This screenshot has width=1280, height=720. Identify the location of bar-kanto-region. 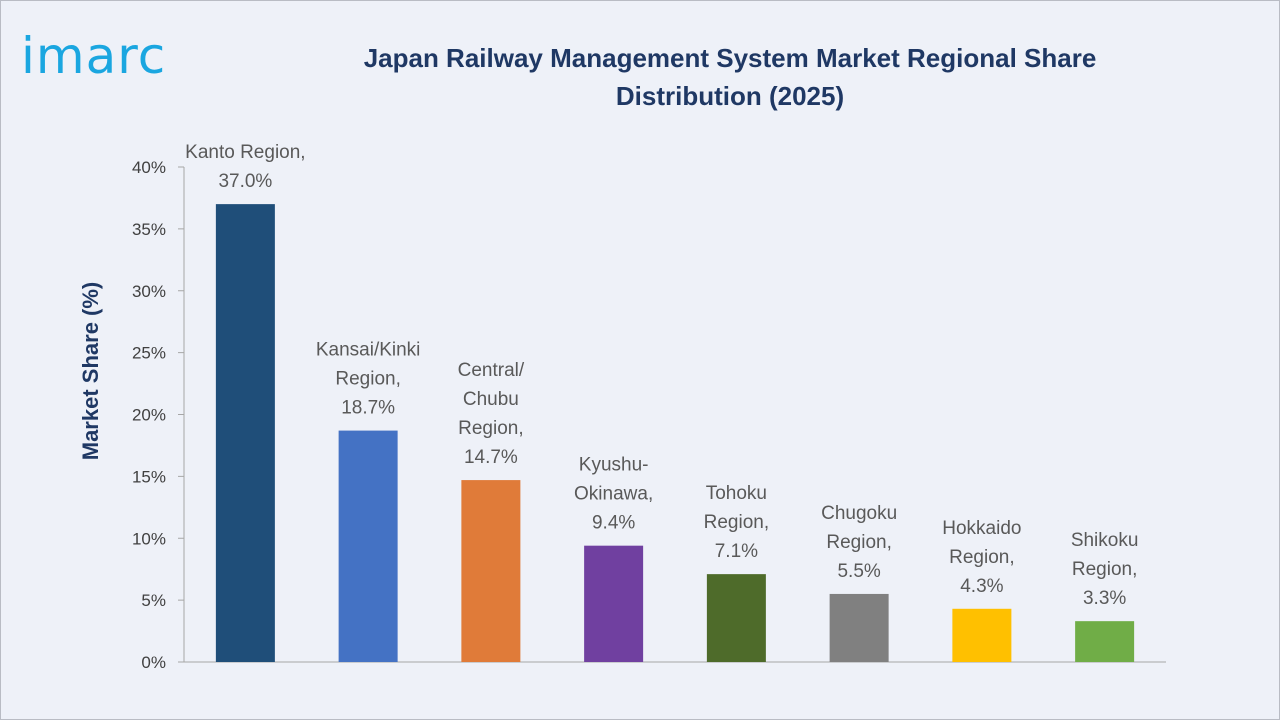
(245, 433).